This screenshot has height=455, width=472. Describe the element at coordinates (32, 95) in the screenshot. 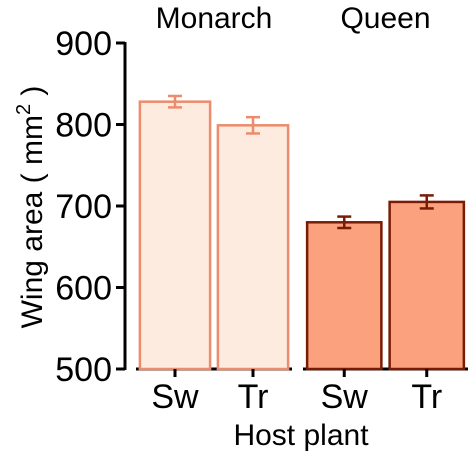

I see `y-axis-title-close: )` at that location.